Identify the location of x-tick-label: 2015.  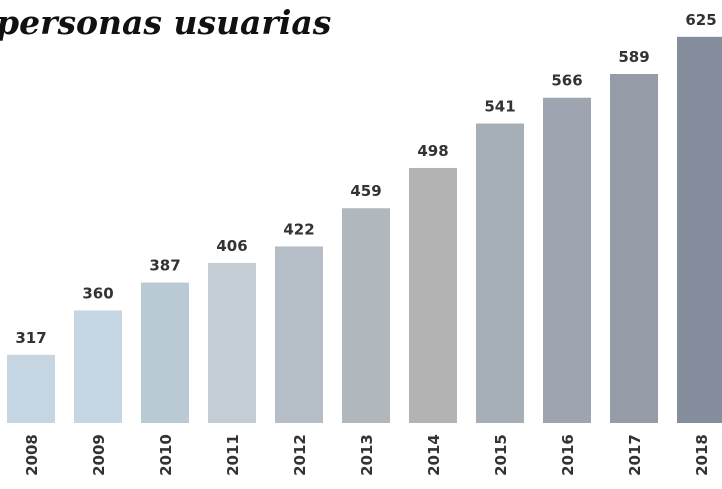
(501, 455).